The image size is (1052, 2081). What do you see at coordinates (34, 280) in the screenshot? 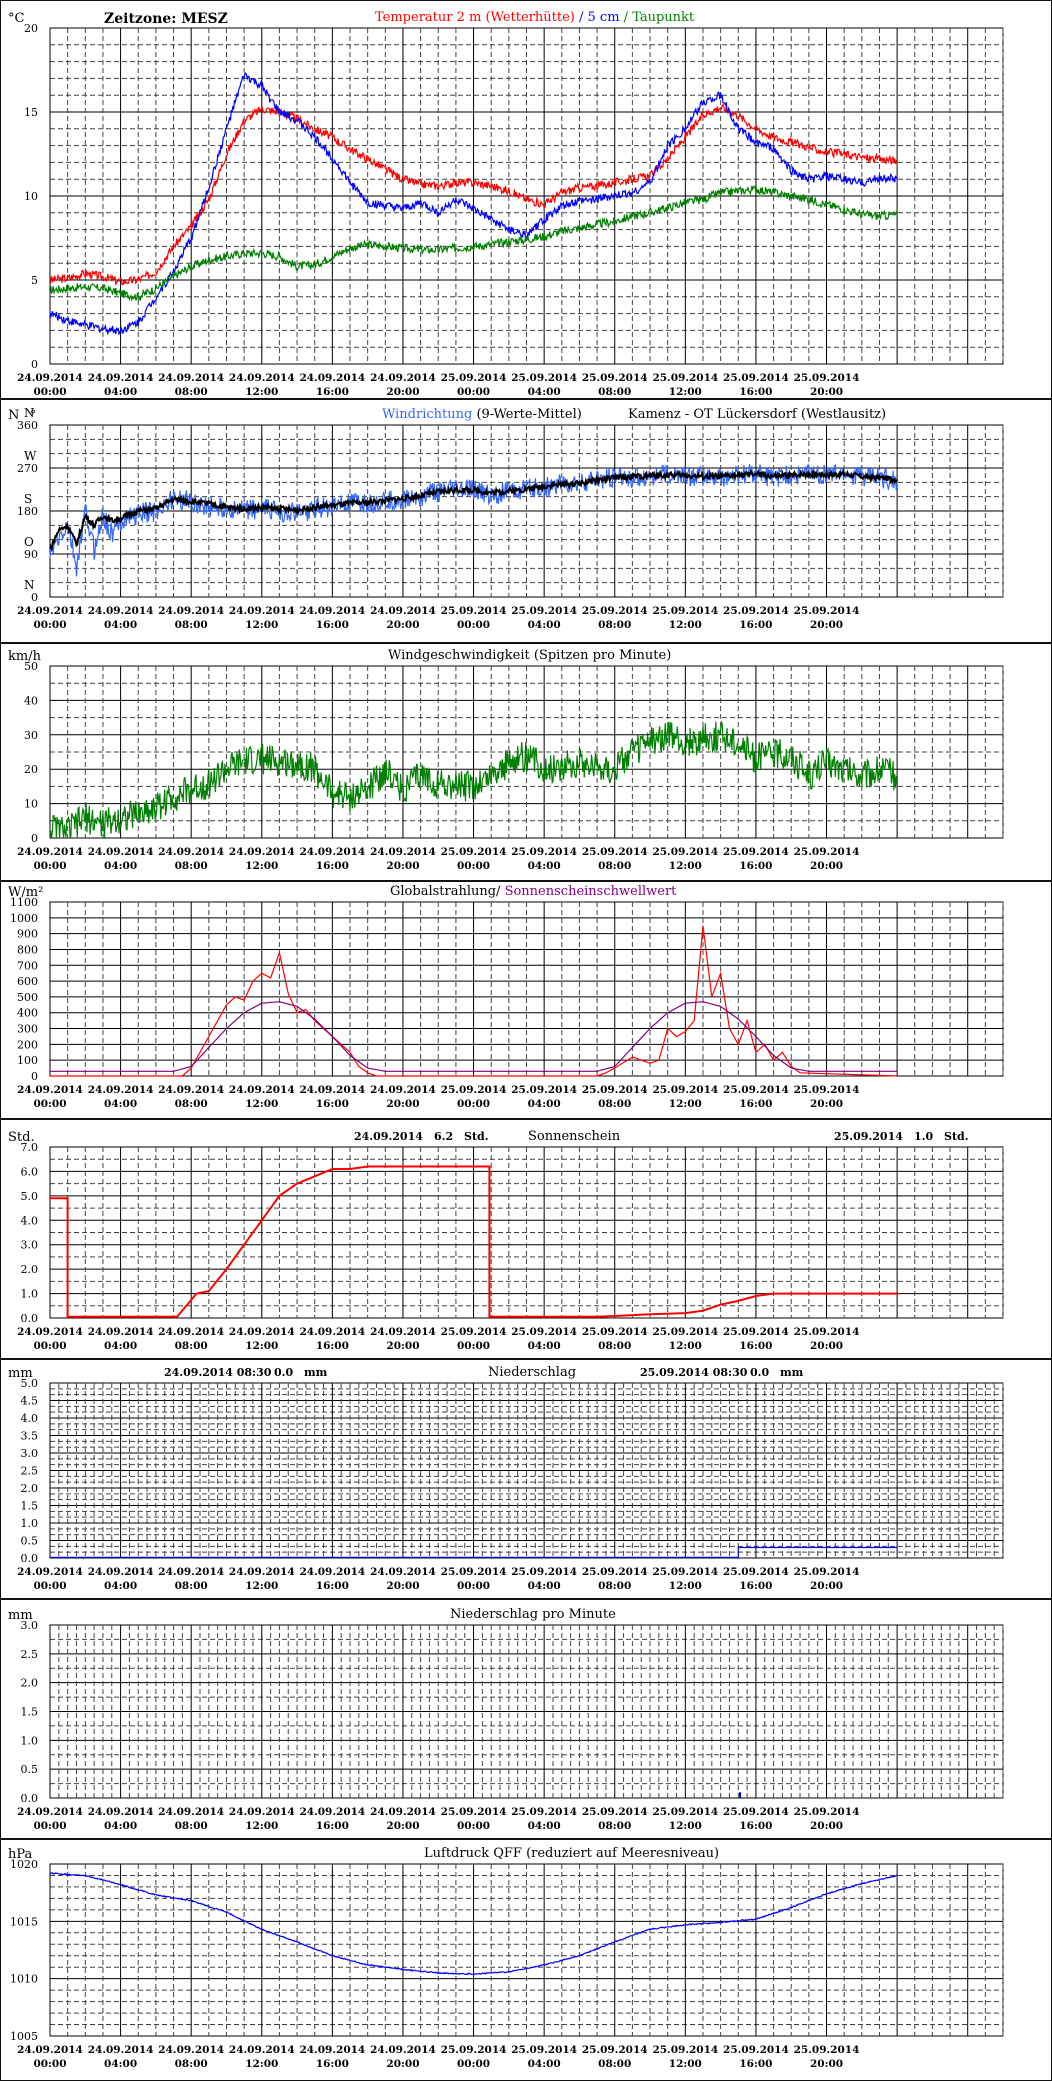
I see `y-tick-label: 5` at bounding box center [34, 280].